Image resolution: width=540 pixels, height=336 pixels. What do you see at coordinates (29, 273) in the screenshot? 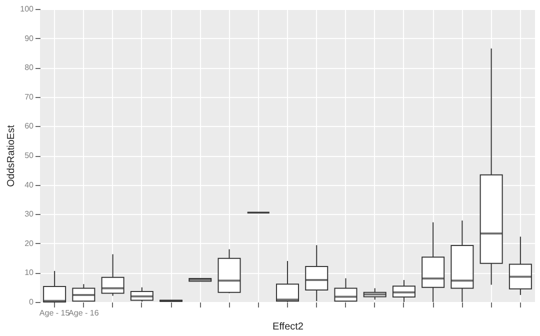
I see `y-tick-label: 10` at bounding box center [29, 273].